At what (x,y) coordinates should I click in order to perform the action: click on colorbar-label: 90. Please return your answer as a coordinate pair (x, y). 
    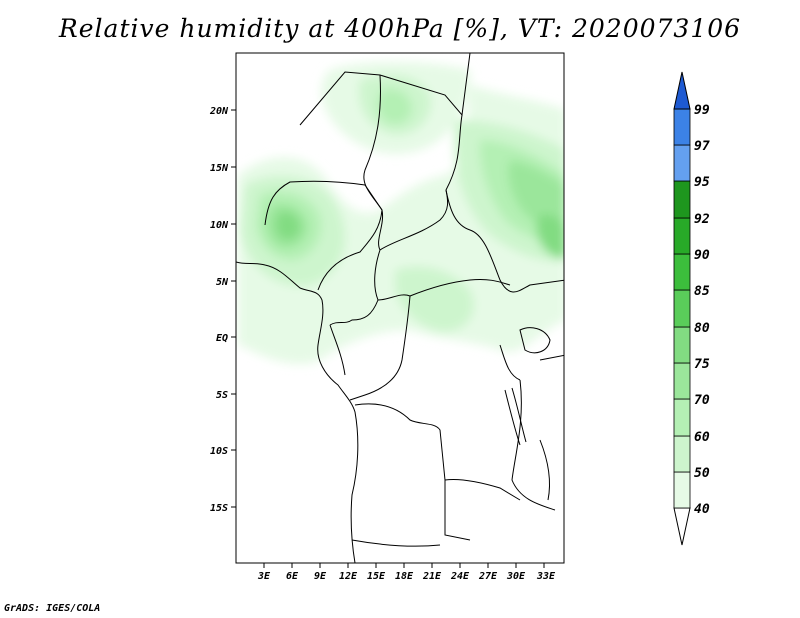
    Looking at the image, I should click on (702, 255).